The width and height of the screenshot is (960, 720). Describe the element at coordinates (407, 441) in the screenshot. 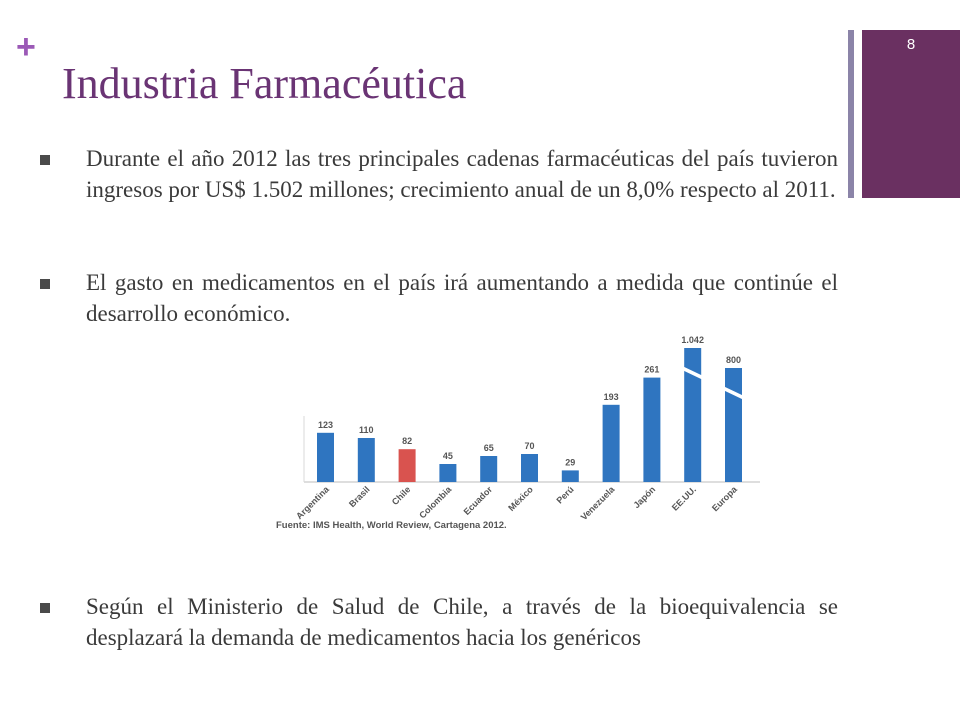

I see `data-label: 82` at that location.